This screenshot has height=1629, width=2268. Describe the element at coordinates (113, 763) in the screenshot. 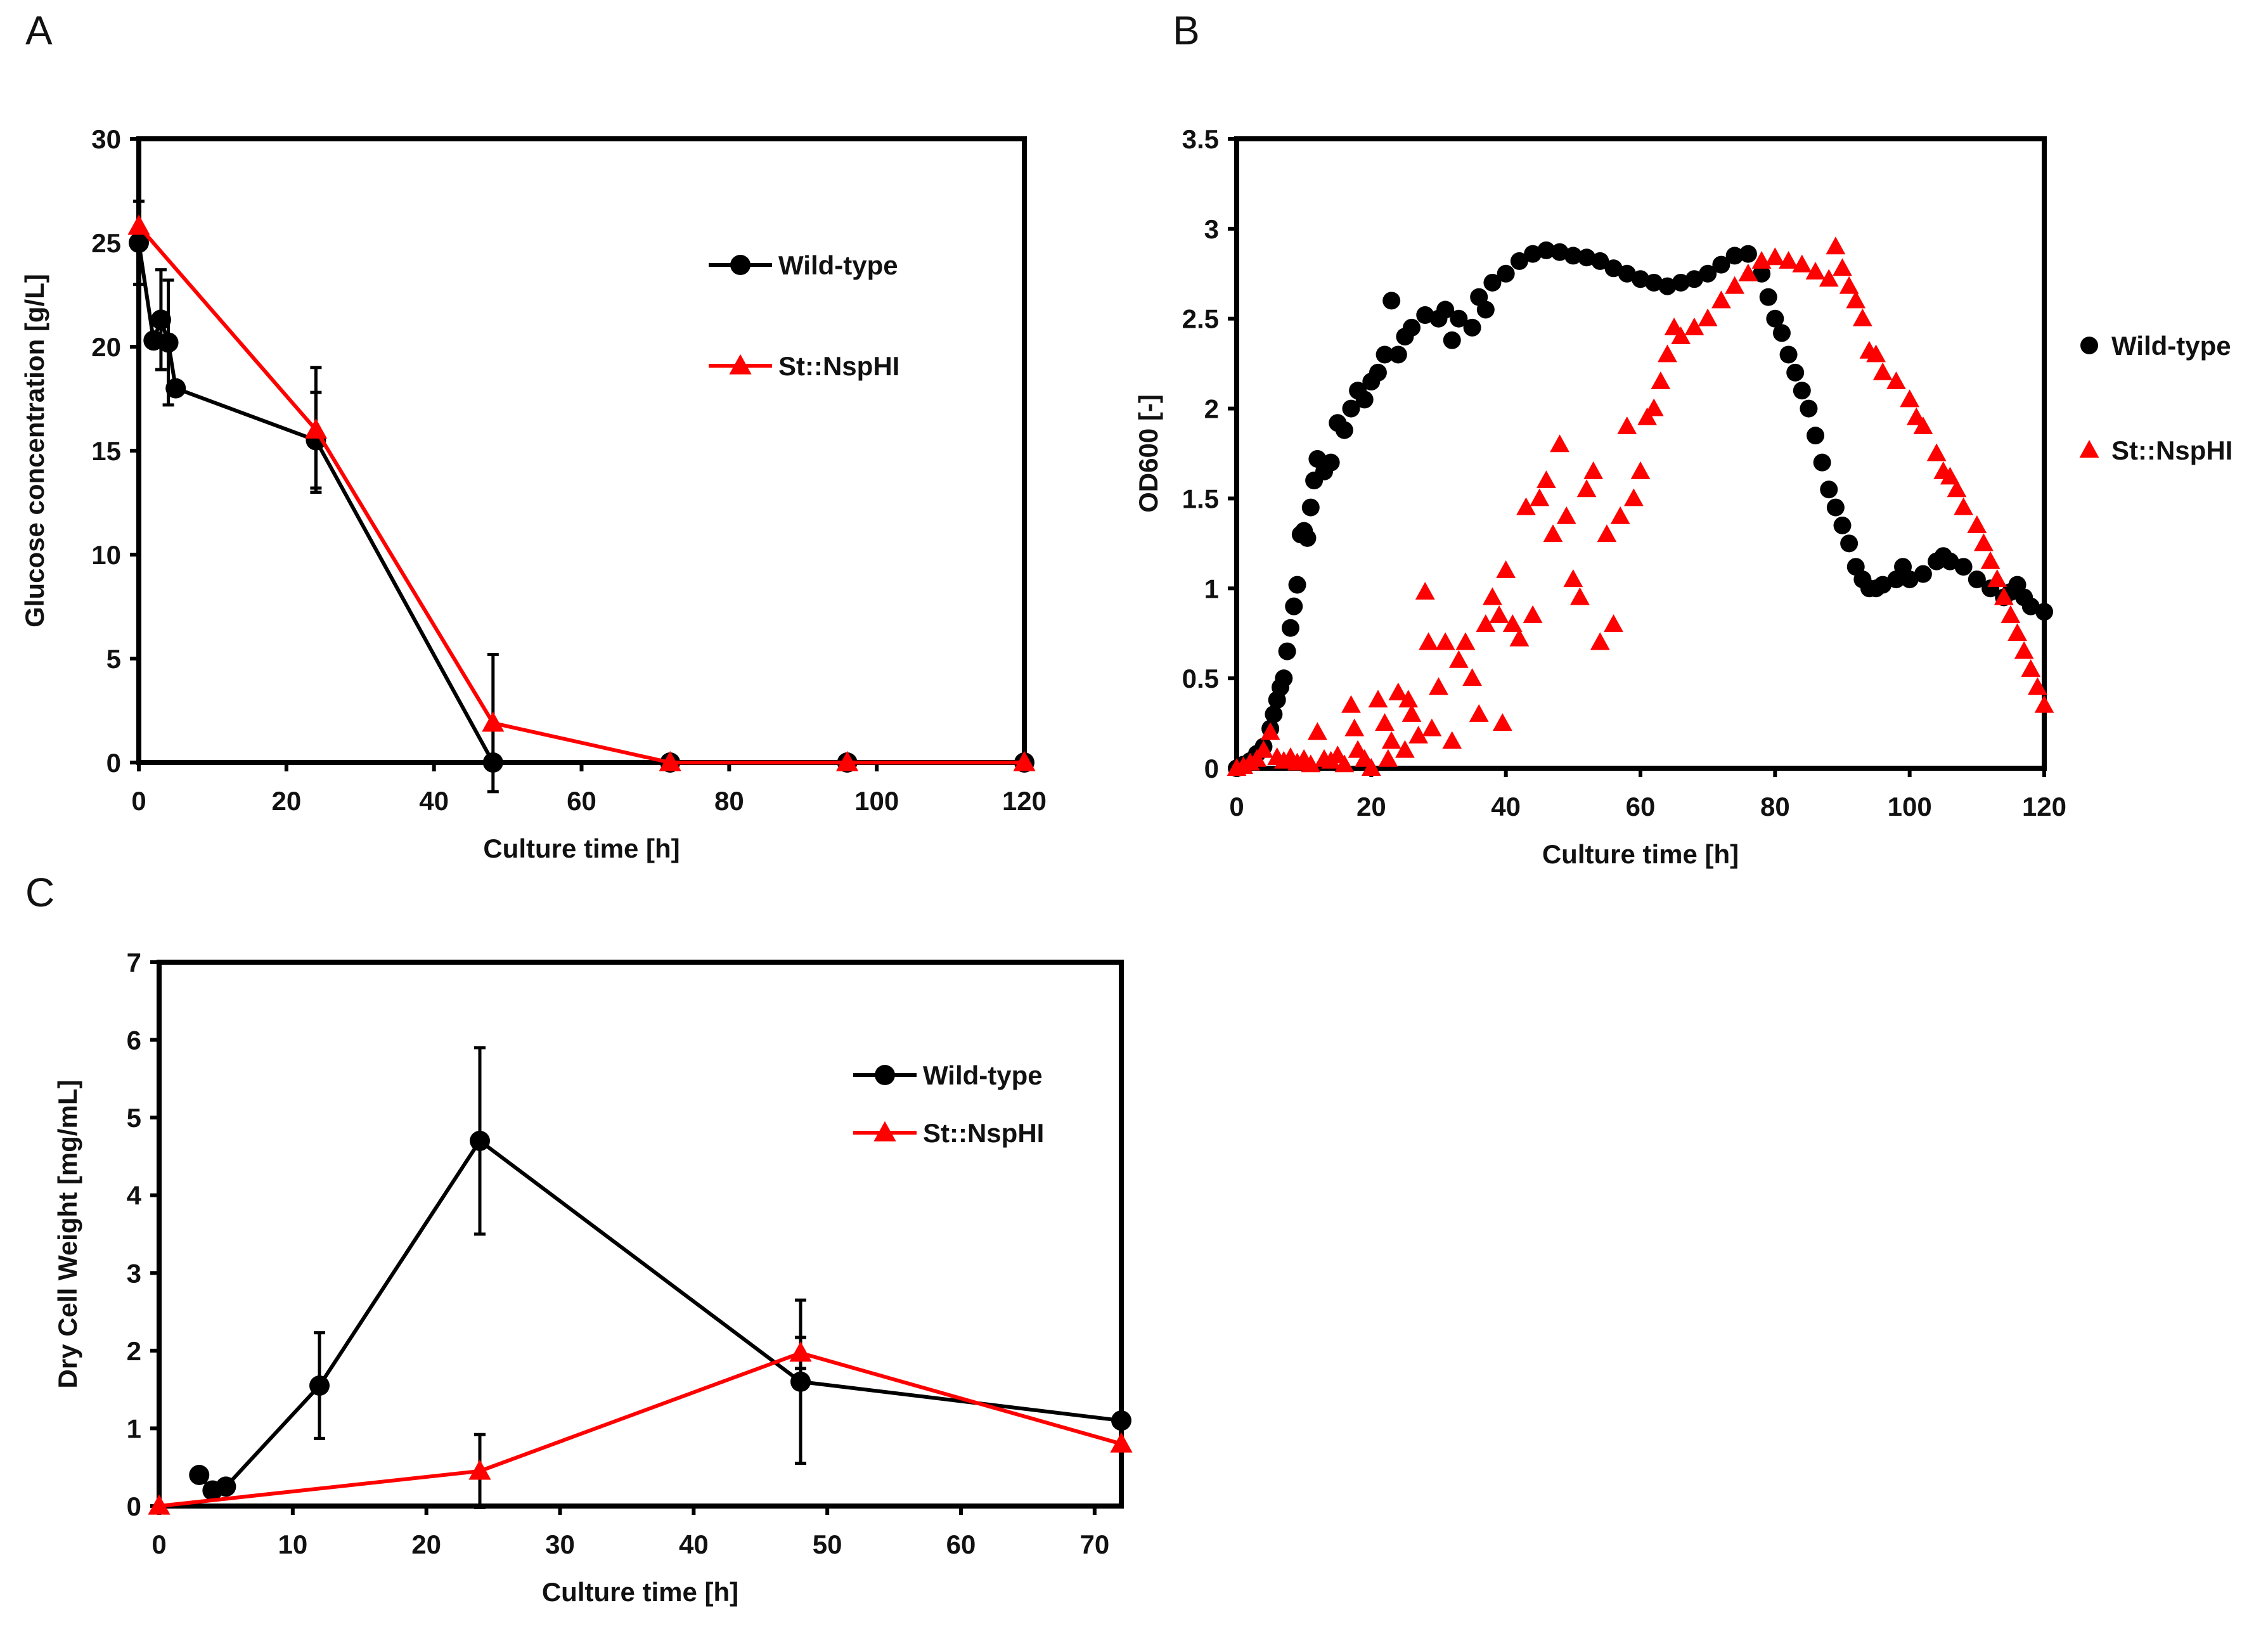

I see `y-tick-label: 0` at that location.